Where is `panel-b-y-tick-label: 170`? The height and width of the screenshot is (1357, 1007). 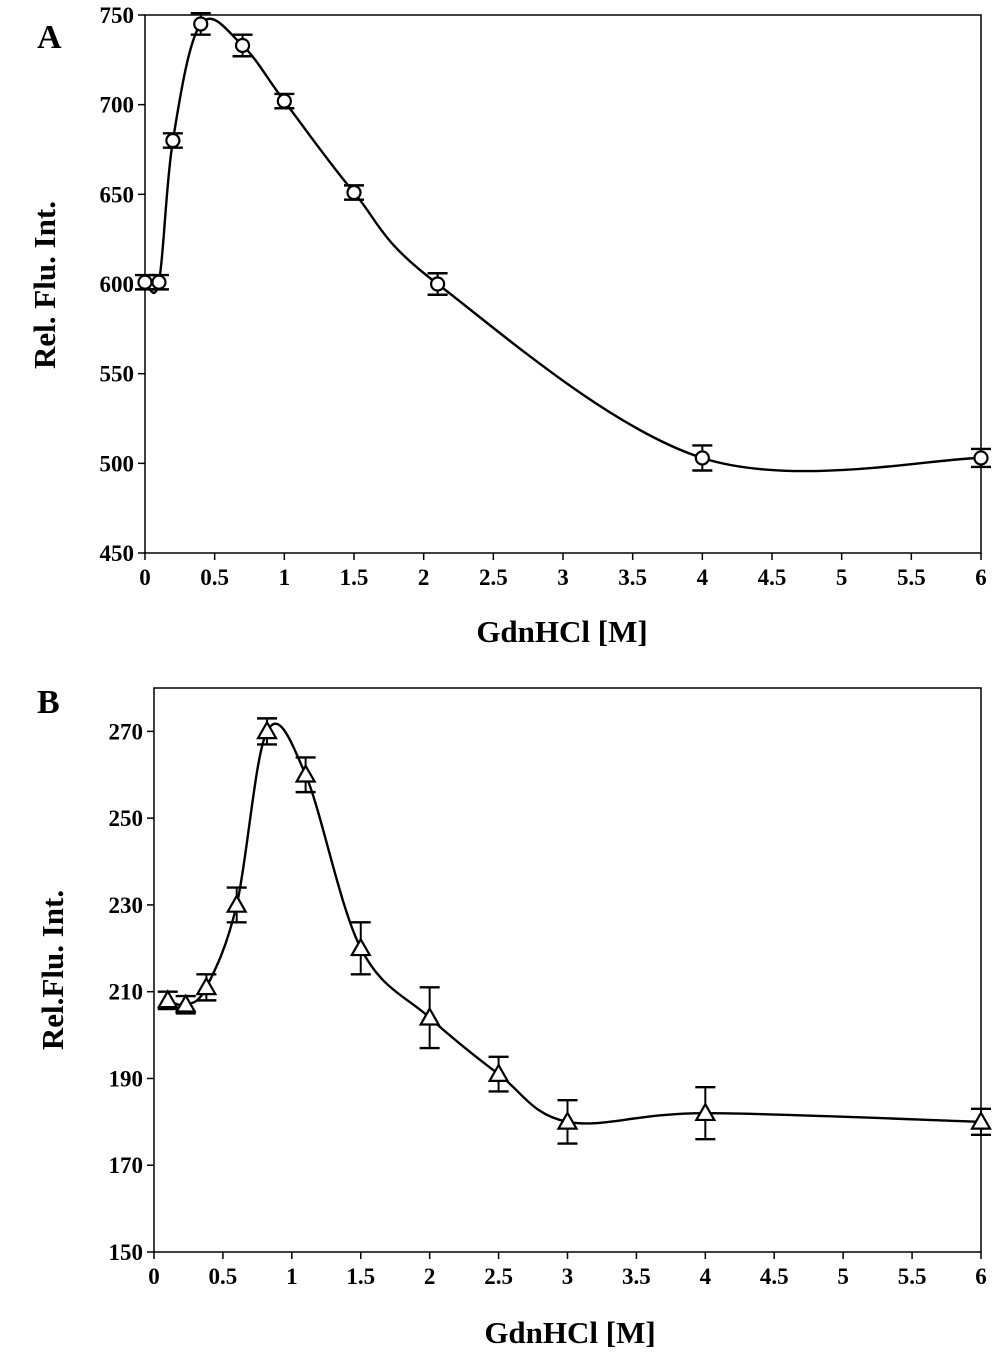 panel-b-y-tick-label: 170 is located at coordinates (126, 1165).